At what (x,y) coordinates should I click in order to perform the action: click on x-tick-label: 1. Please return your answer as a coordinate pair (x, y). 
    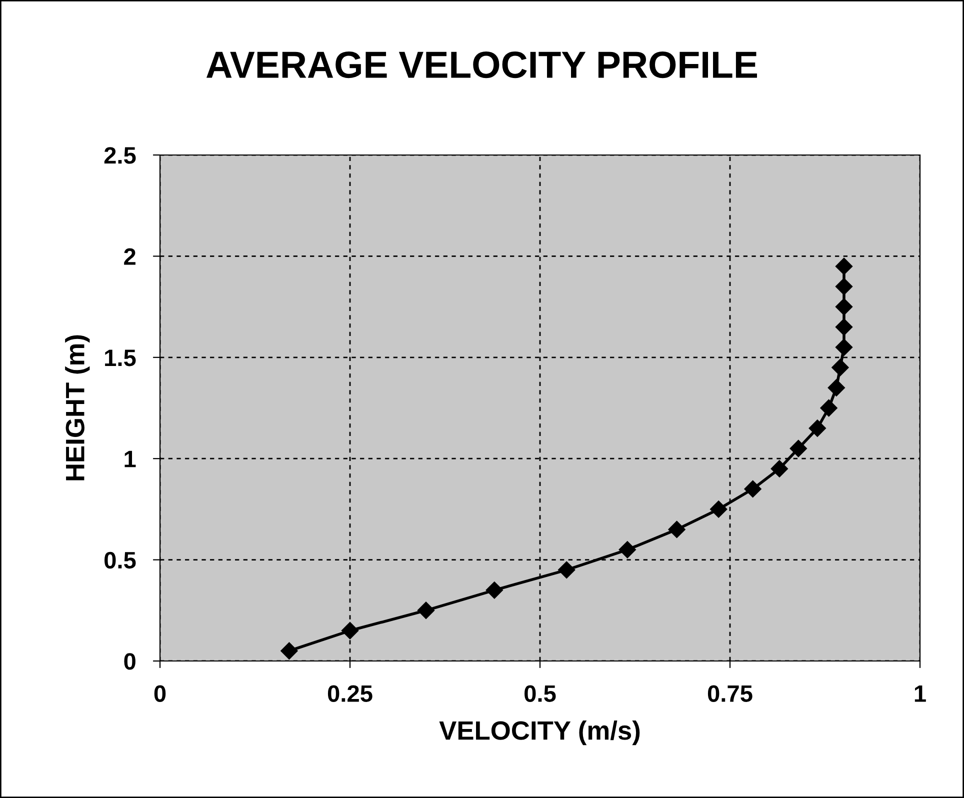
    Looking at the image, I should click on (920, 693).